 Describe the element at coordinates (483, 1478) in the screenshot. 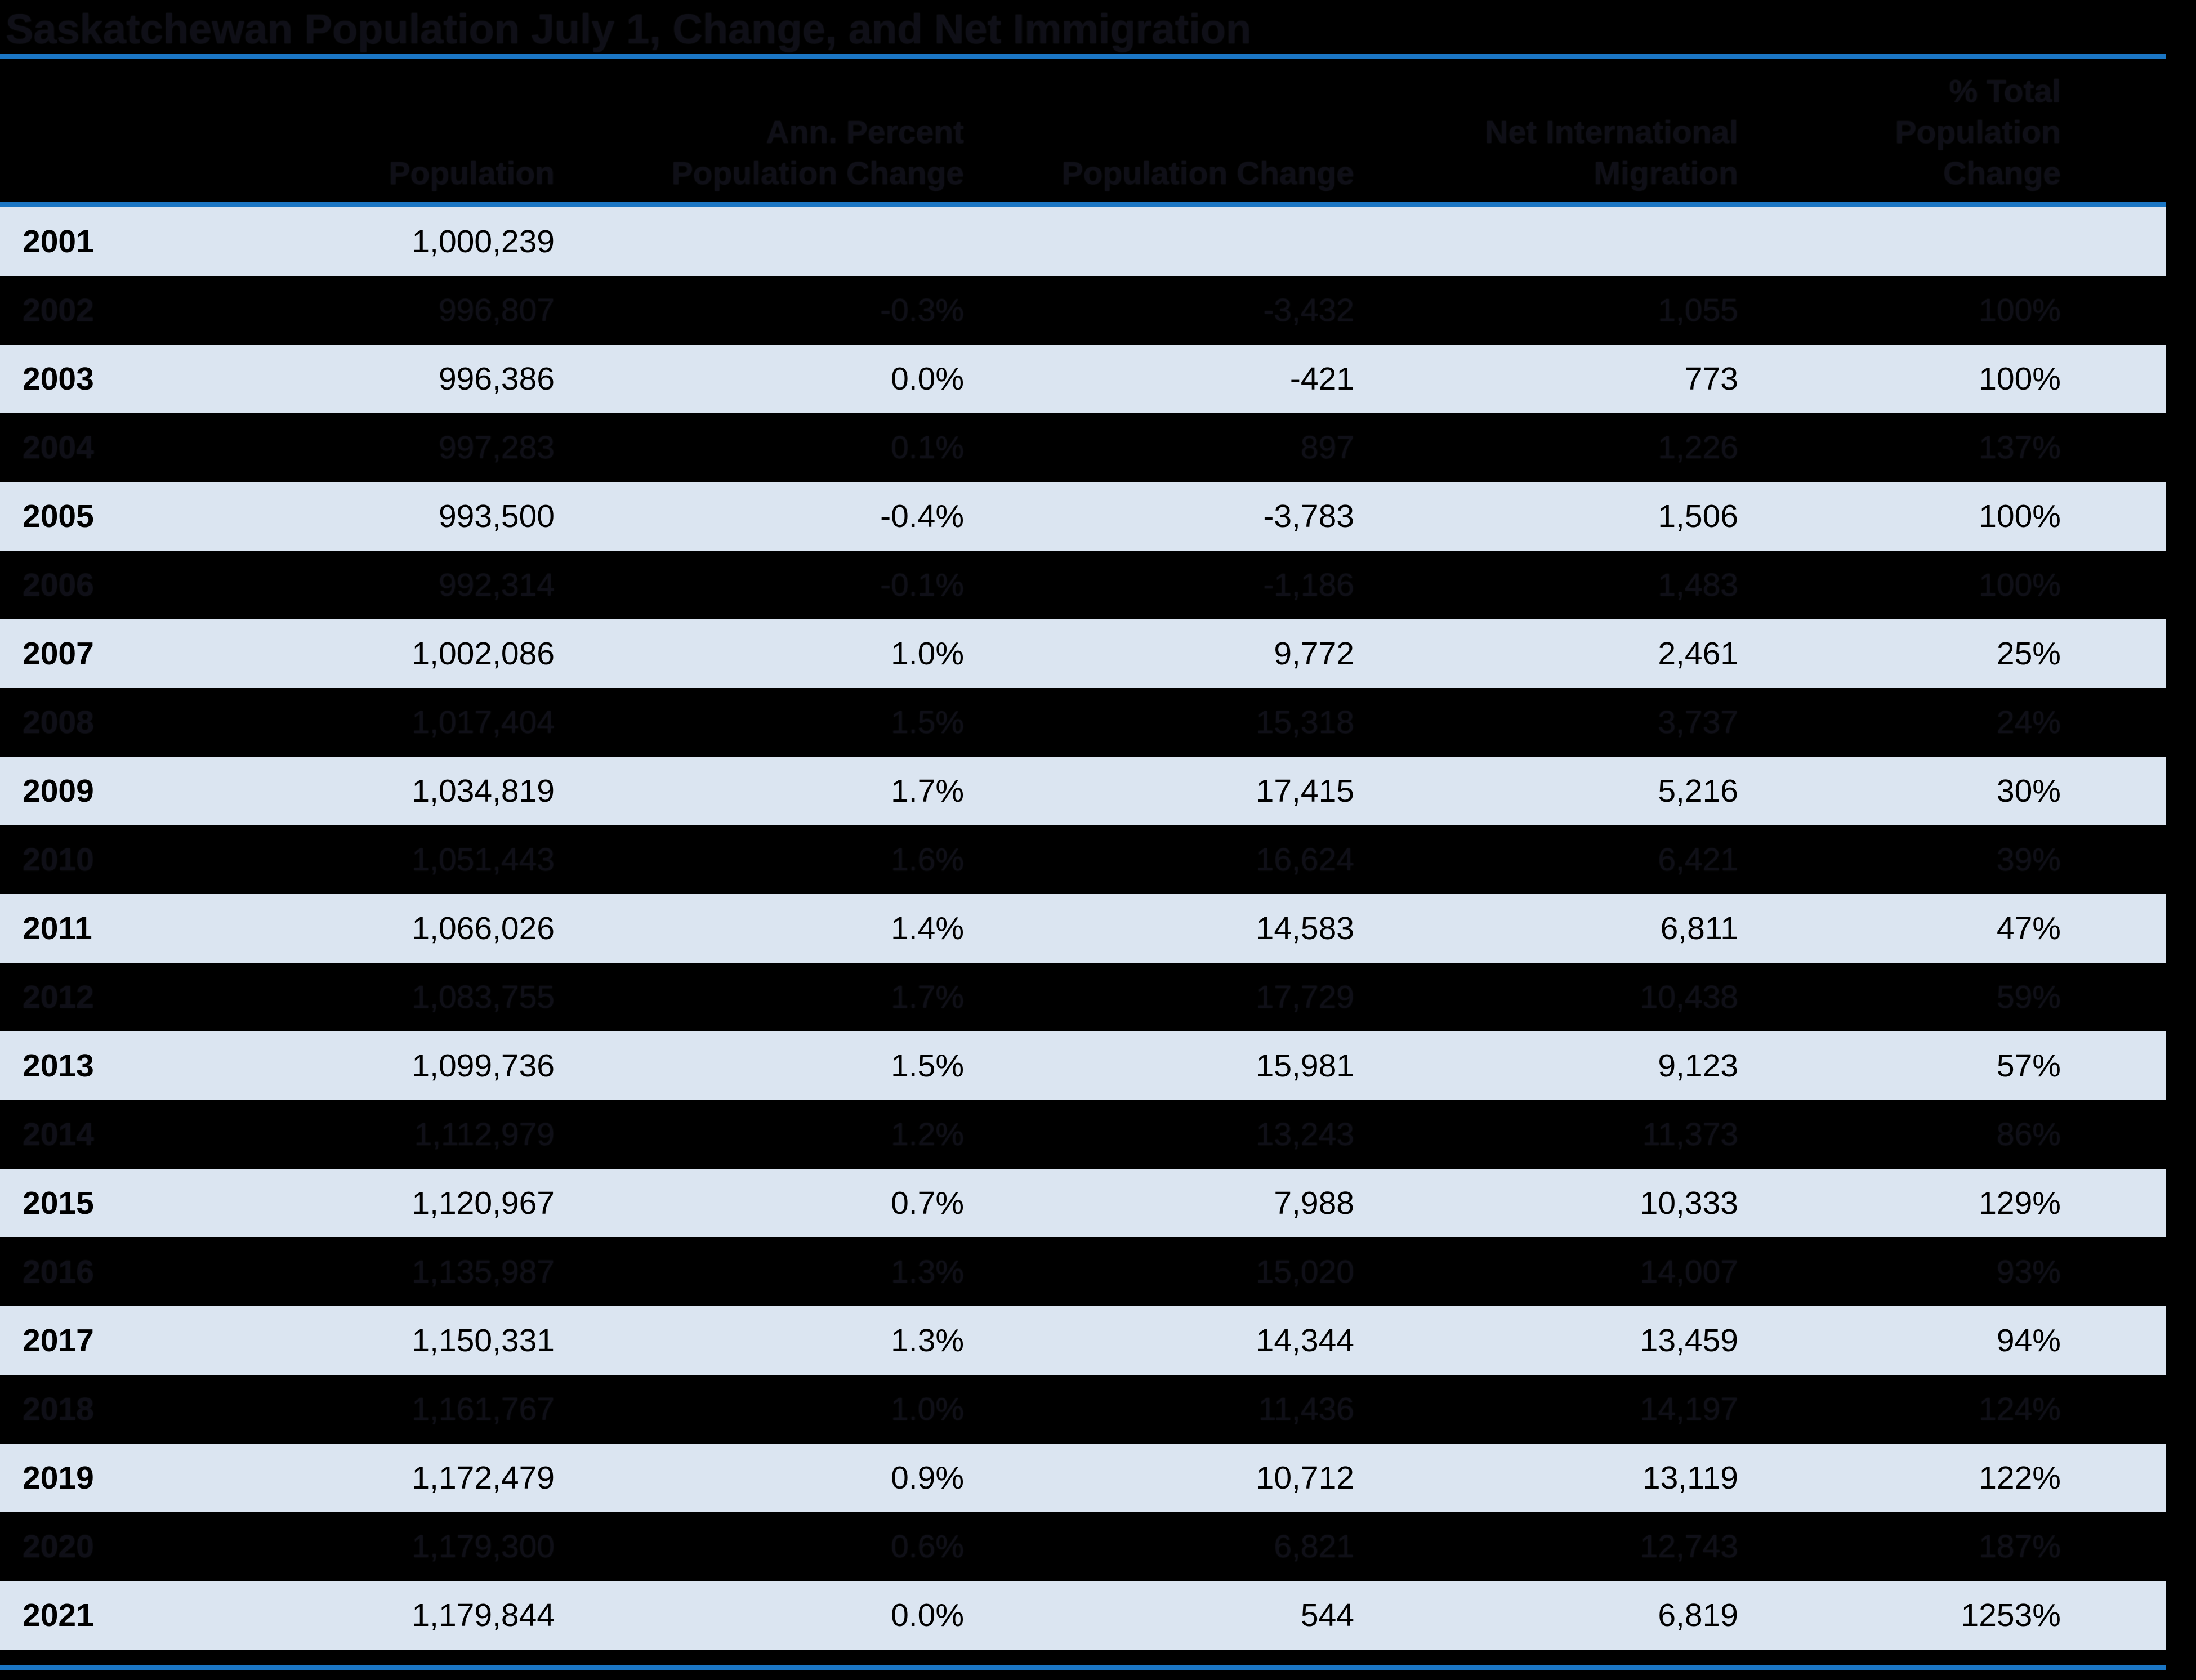

I see `population-cell: 1,172,479` at that location.